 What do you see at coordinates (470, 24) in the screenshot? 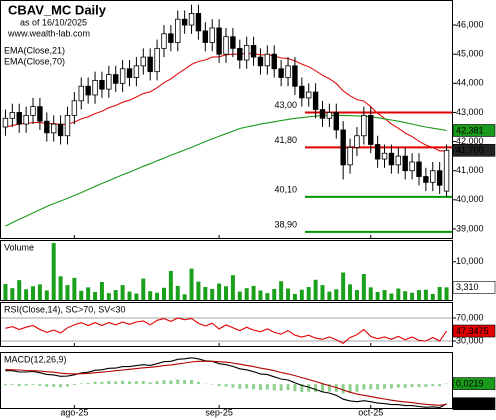
I see `y-tick-label: 46,000` at bounding box center [470, 24].